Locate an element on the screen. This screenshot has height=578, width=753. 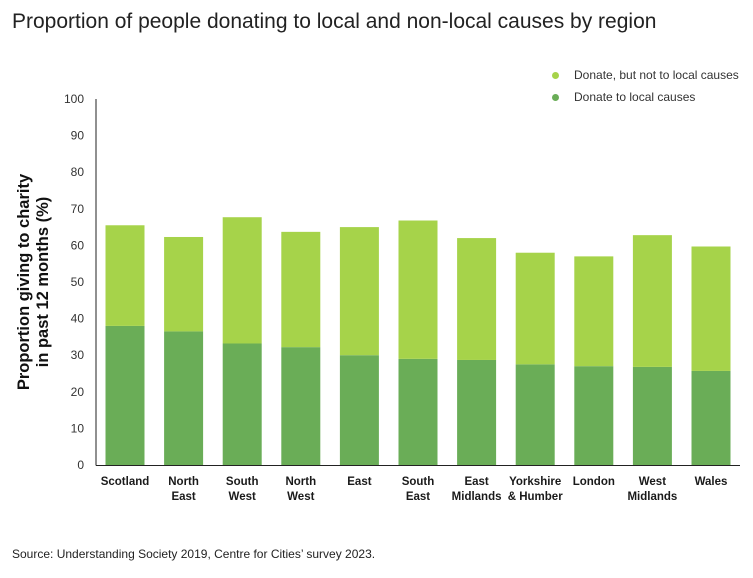
y-axis-label-line: Proportion giving to charity is located at coordinates (24, 281).